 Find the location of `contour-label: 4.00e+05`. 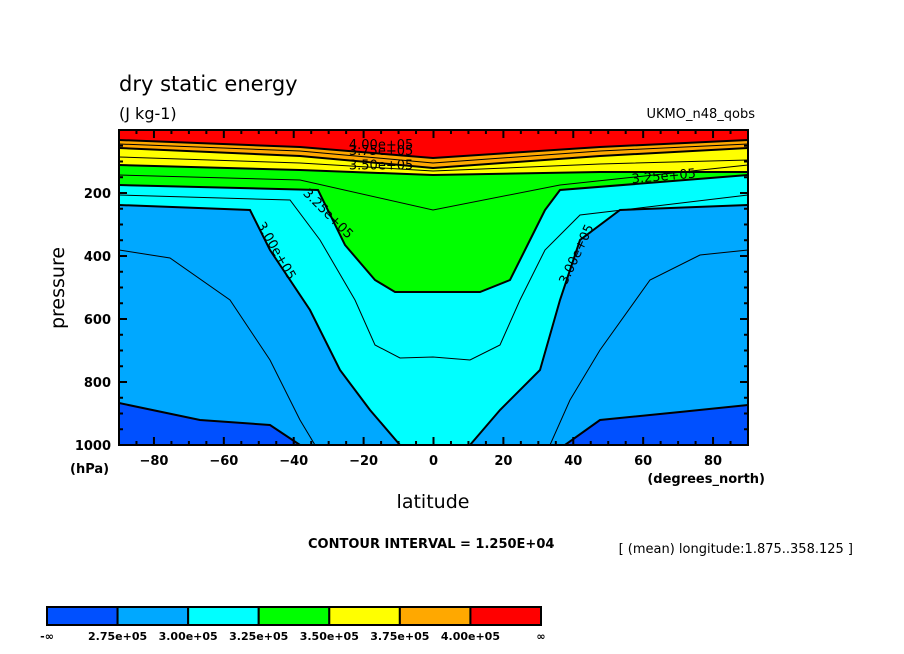

contour-label: 4.00e+05 is located at coordinates (381, 145).